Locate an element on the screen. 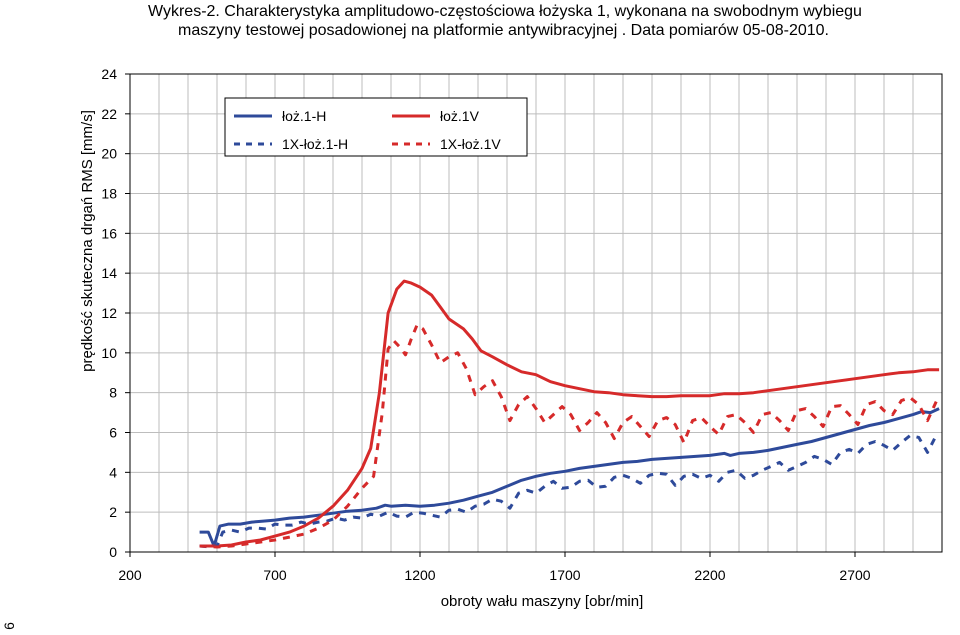 Image resolution: width=960 pixels, height=635 pixels. y-tick-label: 22 is located at coordinates (109, 114).